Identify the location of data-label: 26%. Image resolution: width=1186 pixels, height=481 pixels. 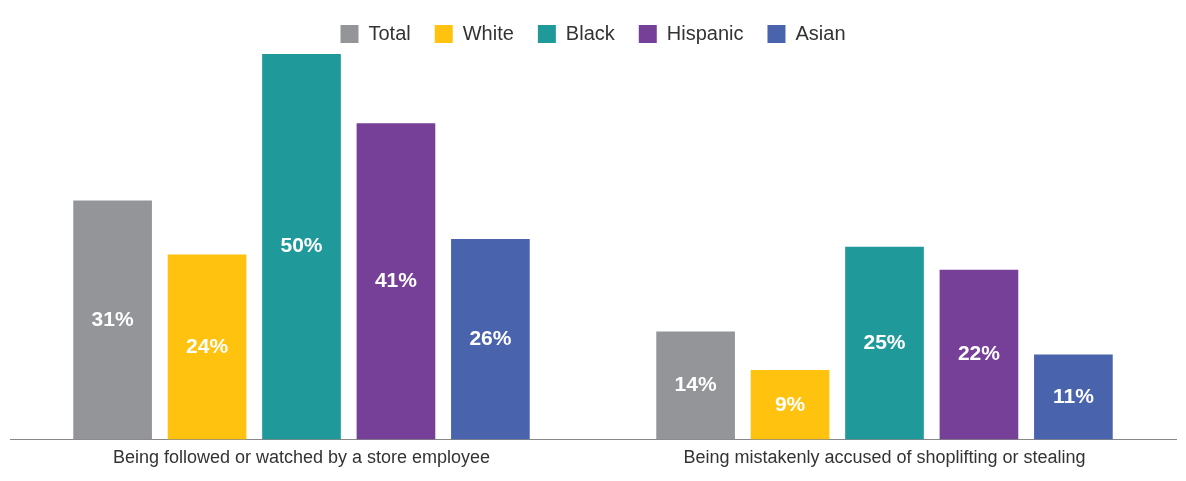
(490, 337).